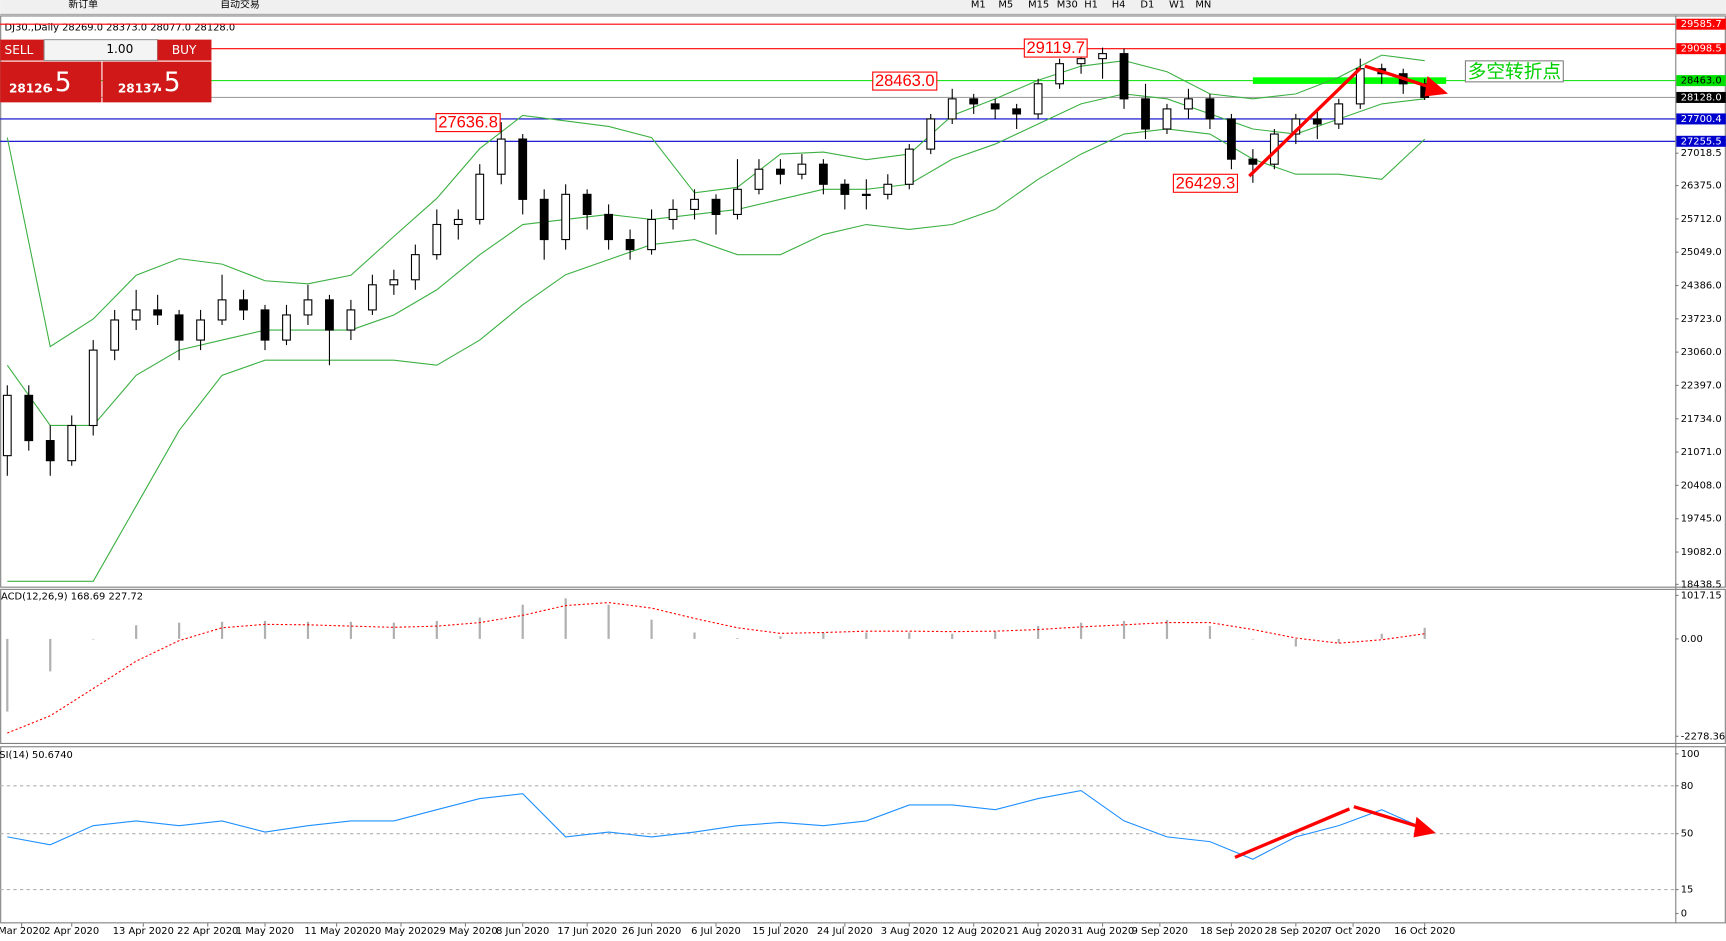 The width and height of the screenshot is (1726, 941). What do you see at coordinates (36, 755) in the screenshot?
I see `rsi-title: RSI(14) 50.6740` at bounding box center [36, 755].